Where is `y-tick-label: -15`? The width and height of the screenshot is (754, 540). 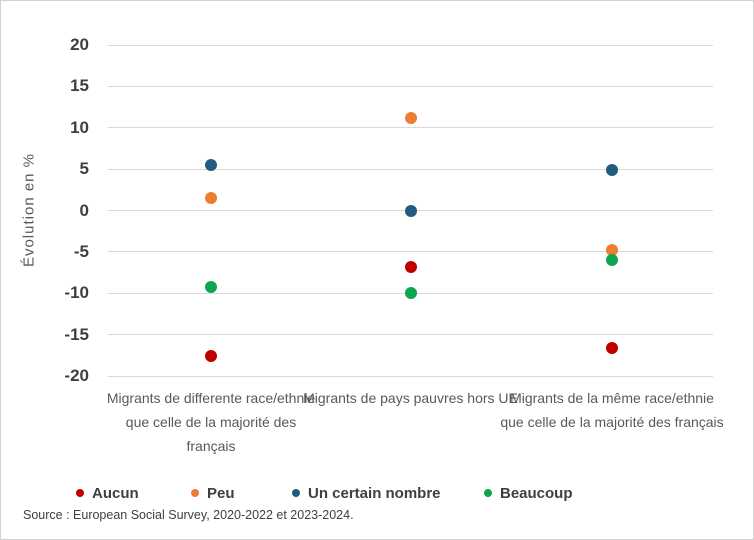 y-tick-label: -15 is located at coordinates (76, 334).